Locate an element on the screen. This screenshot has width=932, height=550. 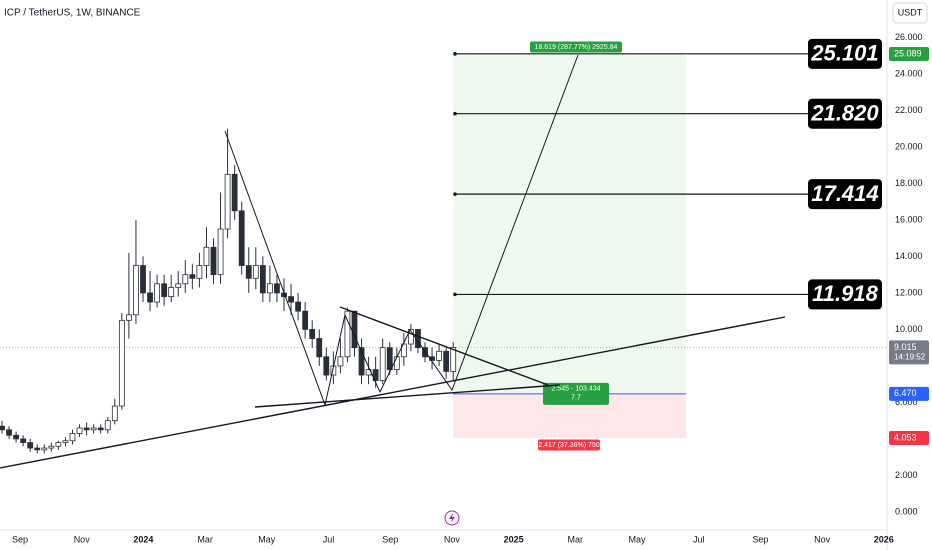
y-tick-label: 10.000 is located at coordinates (909, 329).